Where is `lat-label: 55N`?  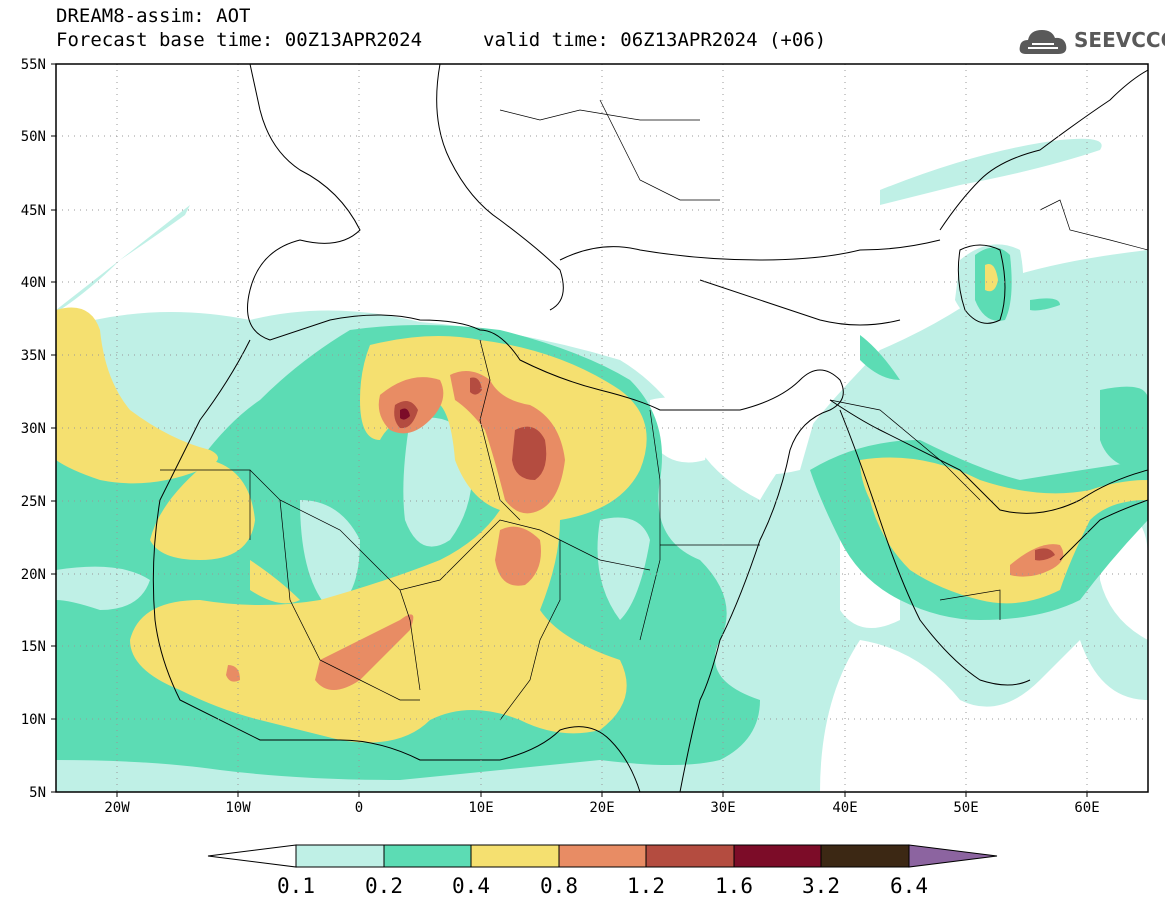
lat-label: 55N is located at coordinates (33, 65).